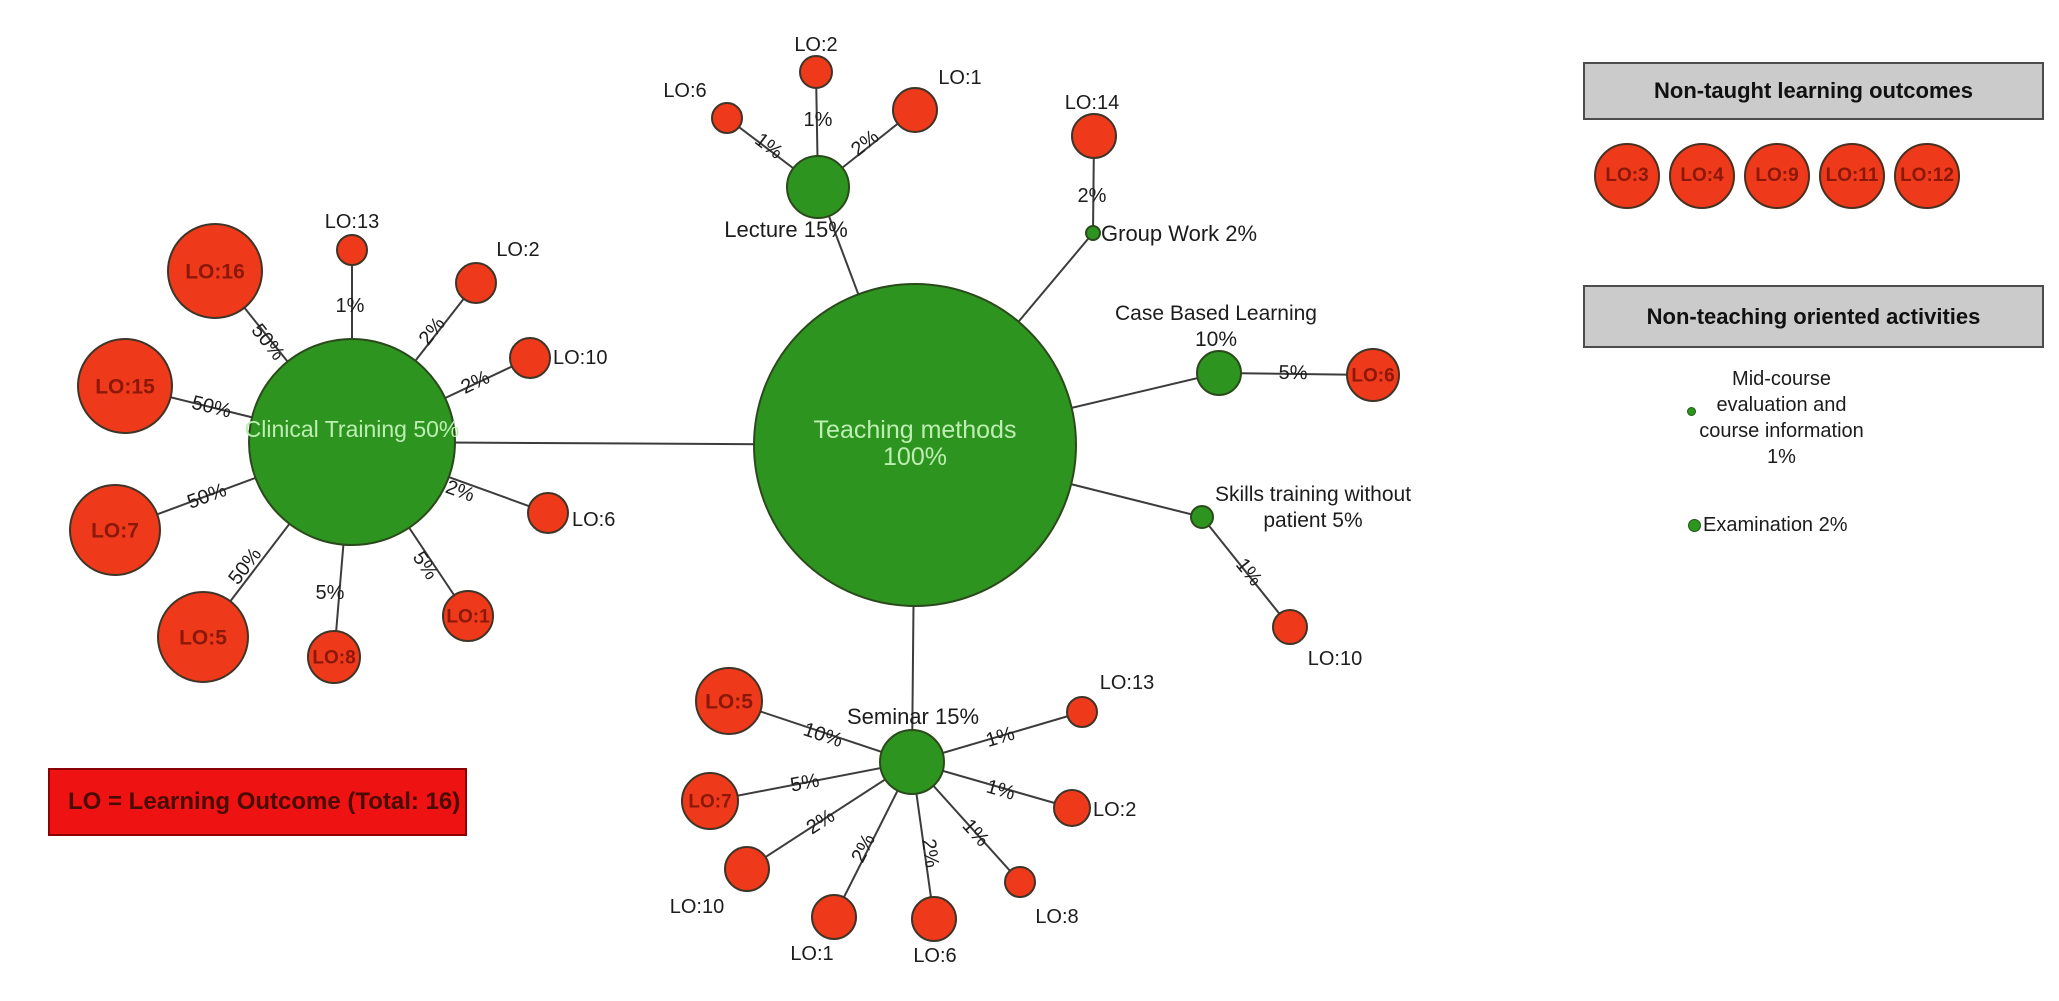 The height and width of the screenshot is (1001, 2059). I want to click on label-clinical-lo10: LO:10, so click(580, 358).